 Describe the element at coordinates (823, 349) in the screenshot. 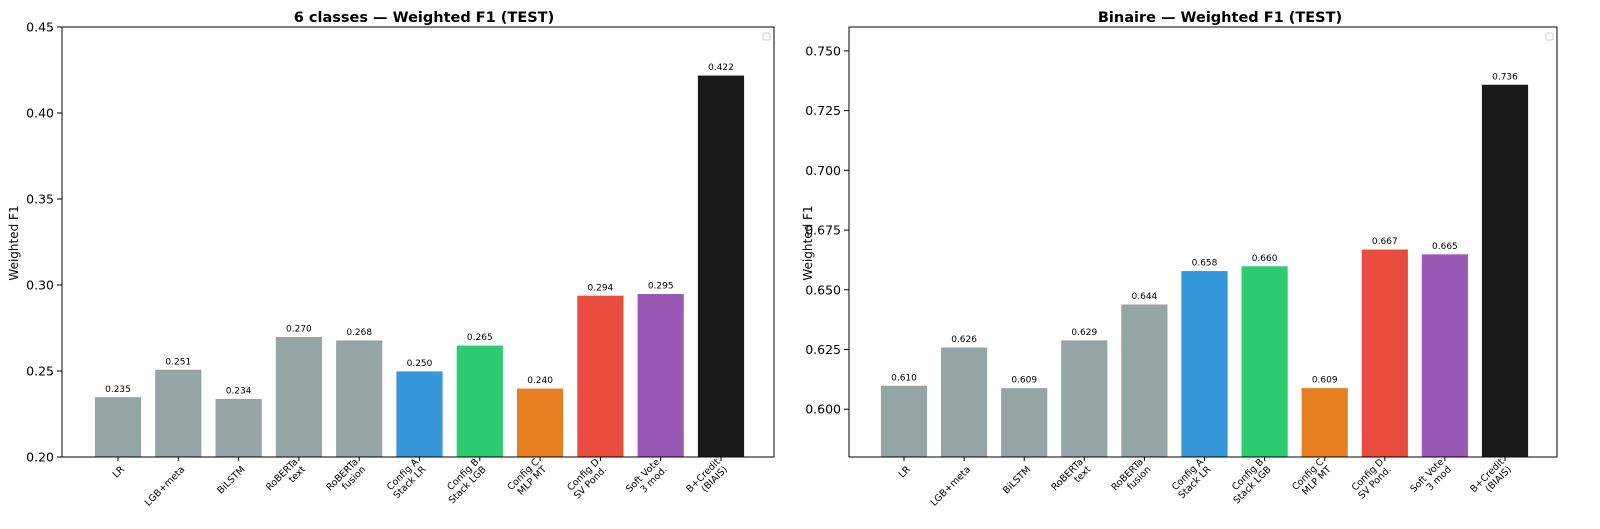

I see `y-tick-label: 0.625` at that location.